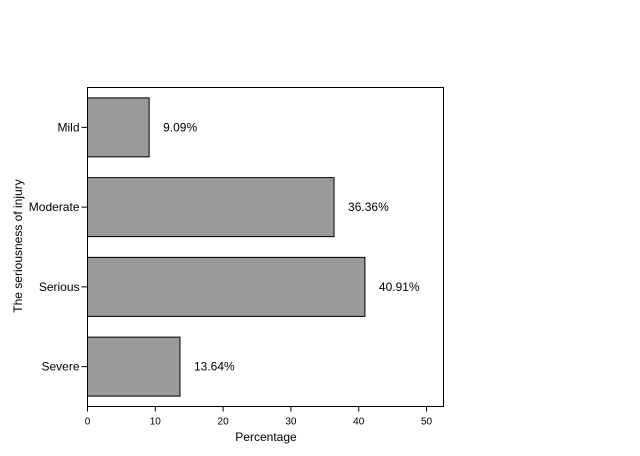  Describe the element at coordinates (58, 247) in the screenshot. I see `y-axis: Mild Moderate Serious Severe` at that location.